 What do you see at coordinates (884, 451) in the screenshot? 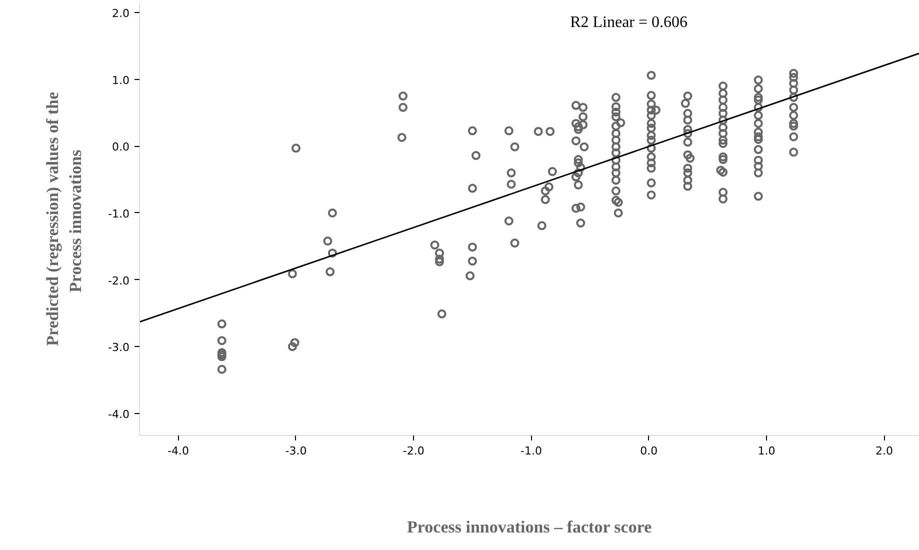
I see `x-tick-label: 2.0` at bounding box center [884, 451].